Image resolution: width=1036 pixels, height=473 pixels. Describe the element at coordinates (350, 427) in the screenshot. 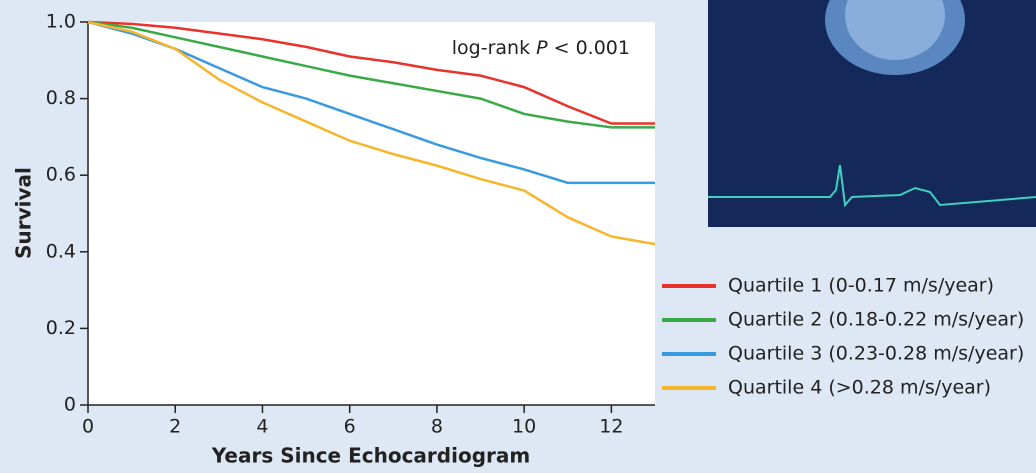

I see `x-tick-label: 6` at that location.